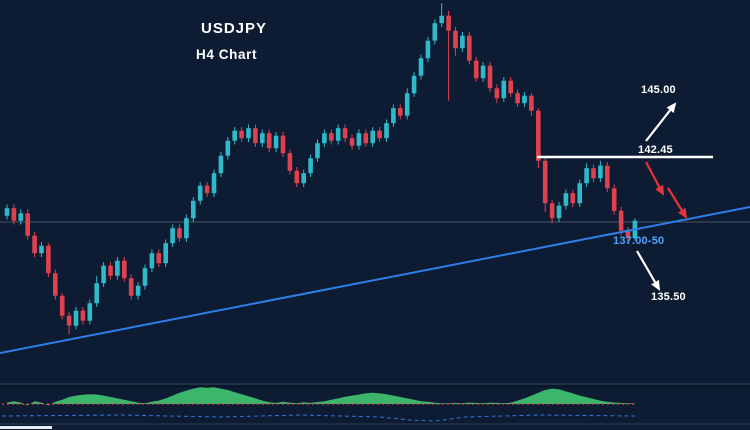 Image resolution: width=750 pixels, height=430 pixels. What do you see at coordinates (655, 150) in the screenshot?
I see `resistance-price-label: 142.45` at bounding box center [655, 150].